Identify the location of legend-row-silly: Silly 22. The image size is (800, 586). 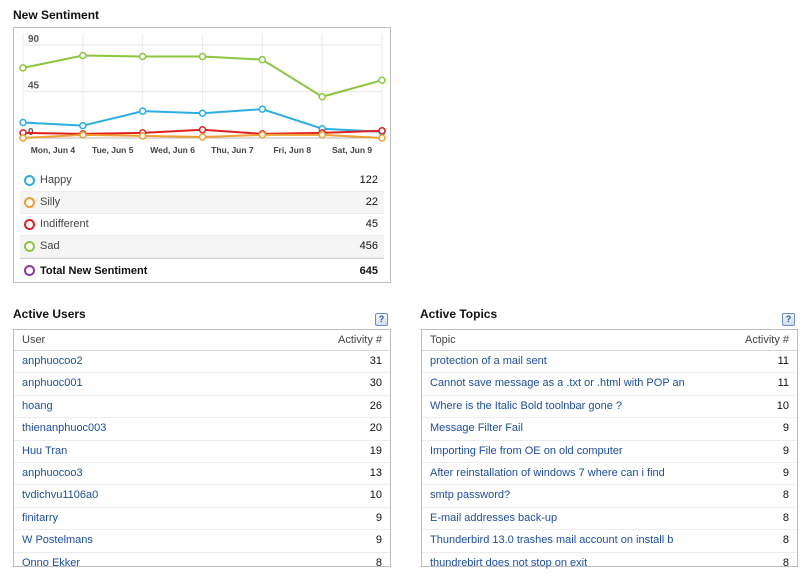
(202, 203).